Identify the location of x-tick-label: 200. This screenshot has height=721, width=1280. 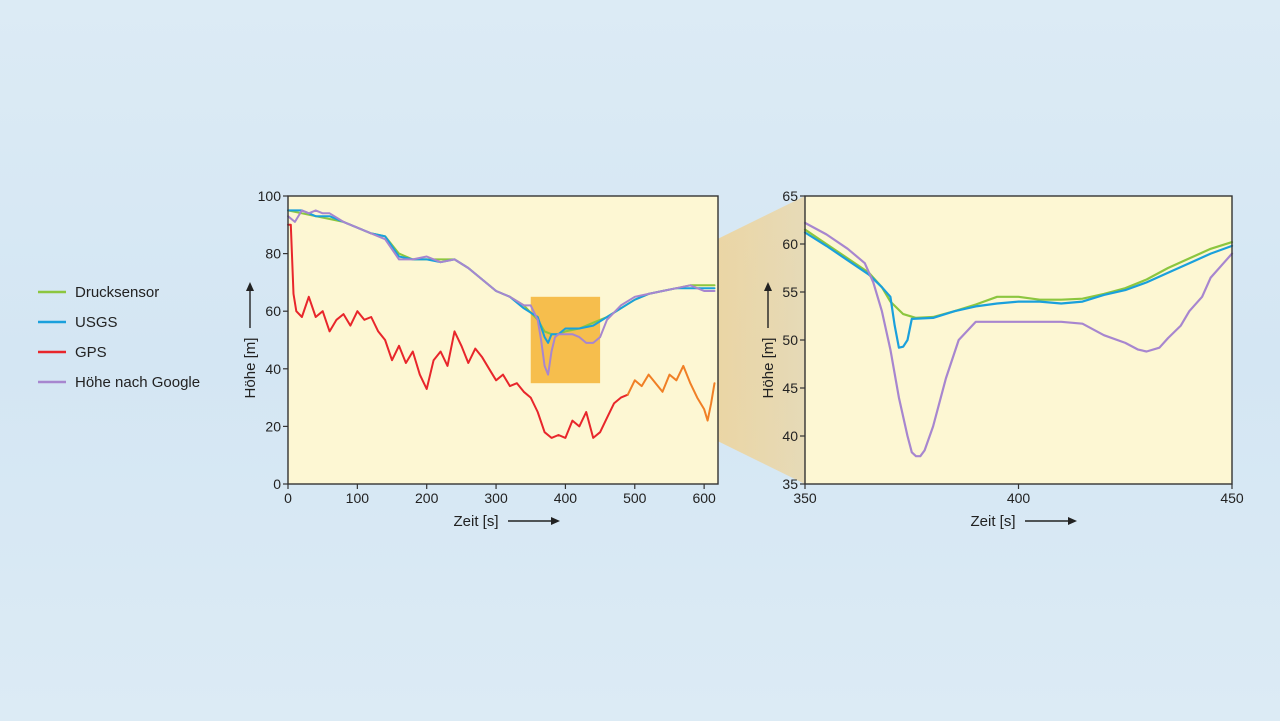
(427, 498).